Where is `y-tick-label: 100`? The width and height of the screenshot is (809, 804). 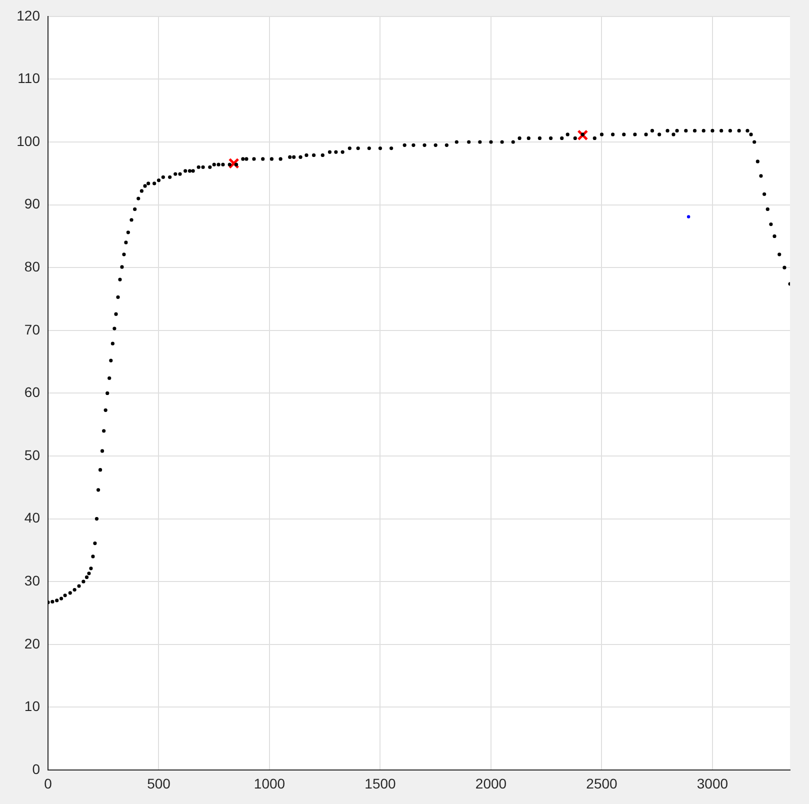
y-tick-label: 100 is located at coordinates (28, 140).